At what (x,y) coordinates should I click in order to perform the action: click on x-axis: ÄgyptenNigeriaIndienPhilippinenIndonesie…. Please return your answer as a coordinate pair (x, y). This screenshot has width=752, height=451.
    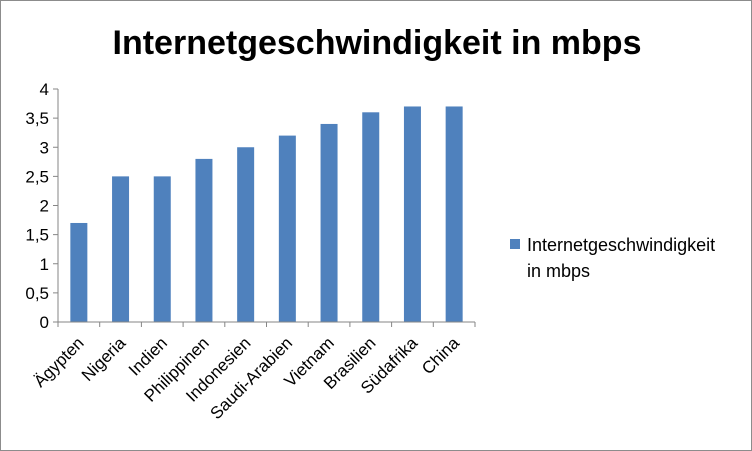
    Looking at the image, I should click on (253, 372).